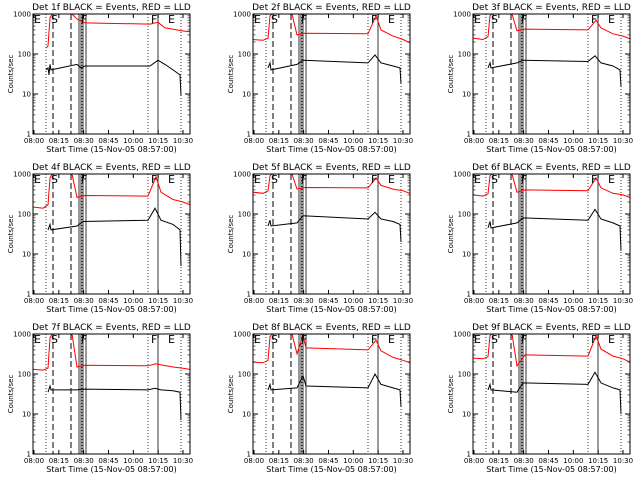 The height and width of the screenshot is (480, 640). Describe the element at coordinates (111, 8) in the screenshot. I see `panel-title: Det 1f BLACK = Events, RED = LLD` at that location.